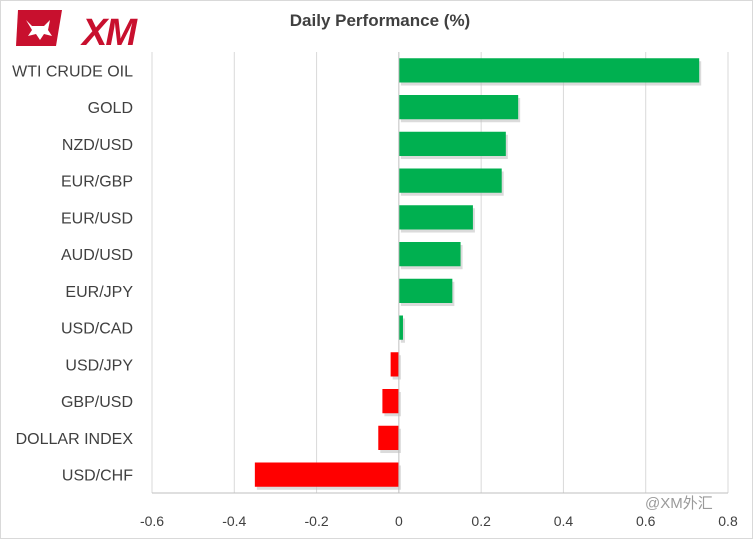  Describe the element at coordinates (97, 145) in the screenshot. I see `category-label-2: NZD/USD` at that location.